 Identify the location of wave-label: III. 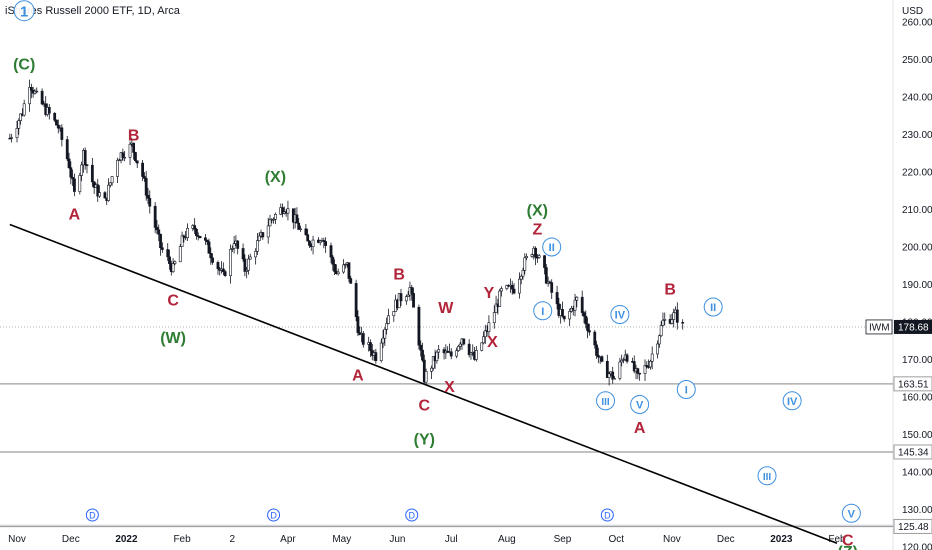
(767, 477).